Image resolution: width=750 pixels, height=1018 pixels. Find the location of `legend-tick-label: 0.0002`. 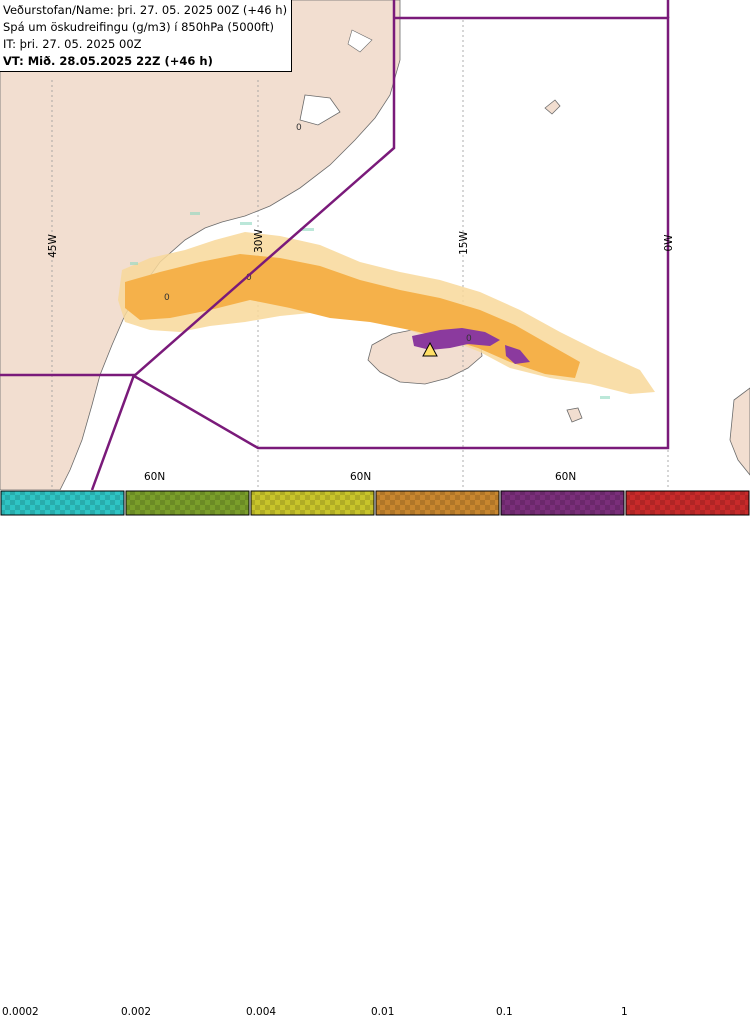

legend-tick-label: 0.0002 is located at coordinates (20, 1012).